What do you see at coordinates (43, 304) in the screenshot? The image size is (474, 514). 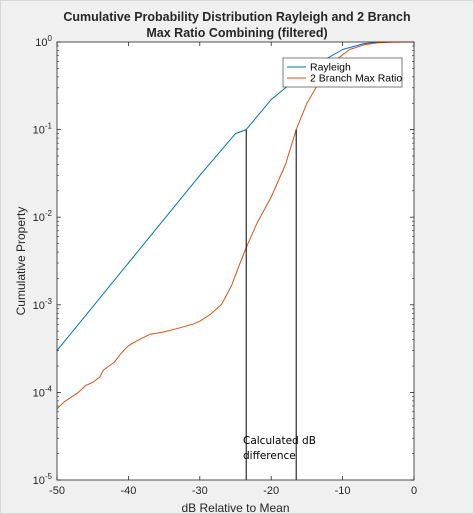 I see `y-tick-label: 10⁻³` at bounding box center [43, 304].